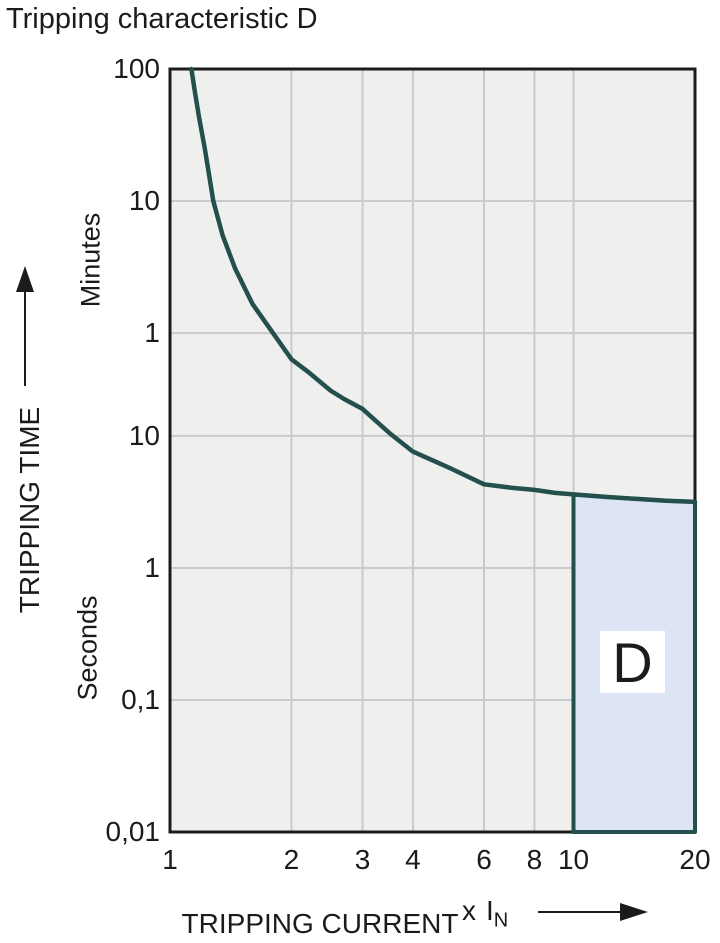  I want to click on x-axis-multiplier: x IN, so click(485, 913).